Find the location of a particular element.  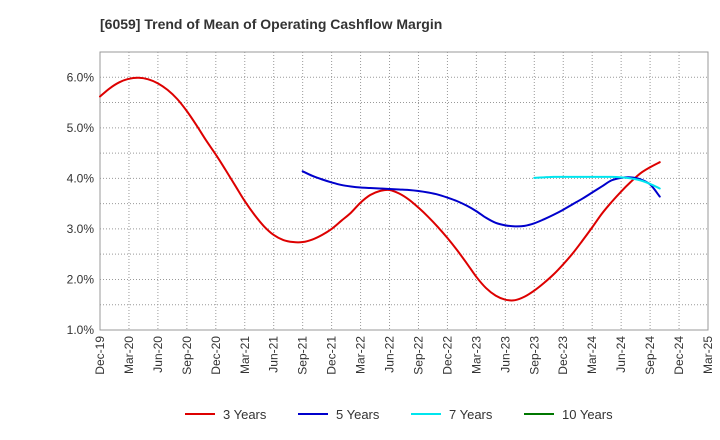

y-tick-label: 3.0% is located at coordinates (81, 229).